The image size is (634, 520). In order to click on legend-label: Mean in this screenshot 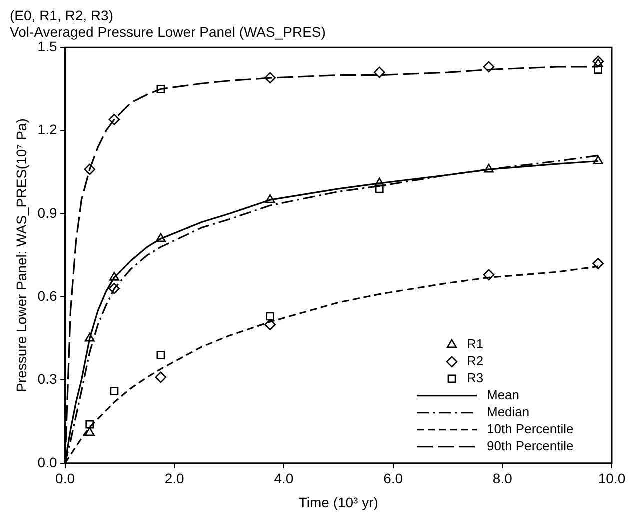, I will do `click(503, 394)`.